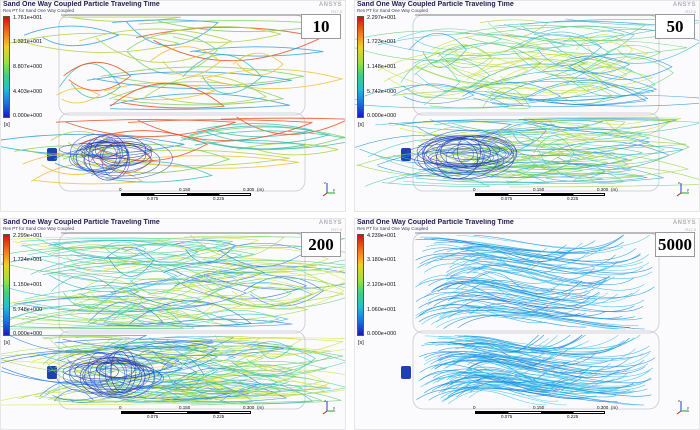 The width and height of the screenshot is (700, 430). I want to click on legend-tick: 1.723e+001, so click(382, 42).